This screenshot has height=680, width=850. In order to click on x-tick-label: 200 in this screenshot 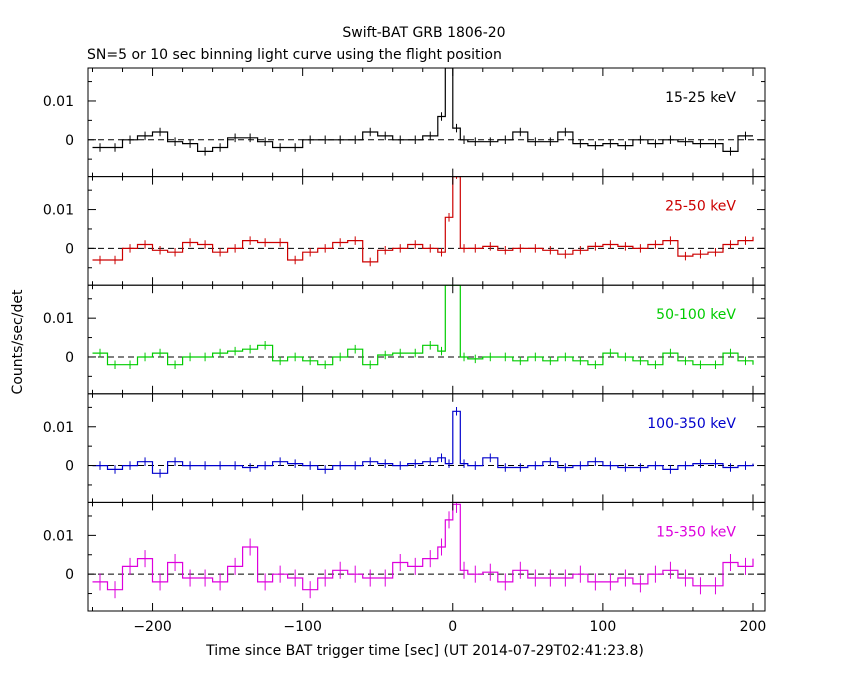, I will do `click(753, 627)`.